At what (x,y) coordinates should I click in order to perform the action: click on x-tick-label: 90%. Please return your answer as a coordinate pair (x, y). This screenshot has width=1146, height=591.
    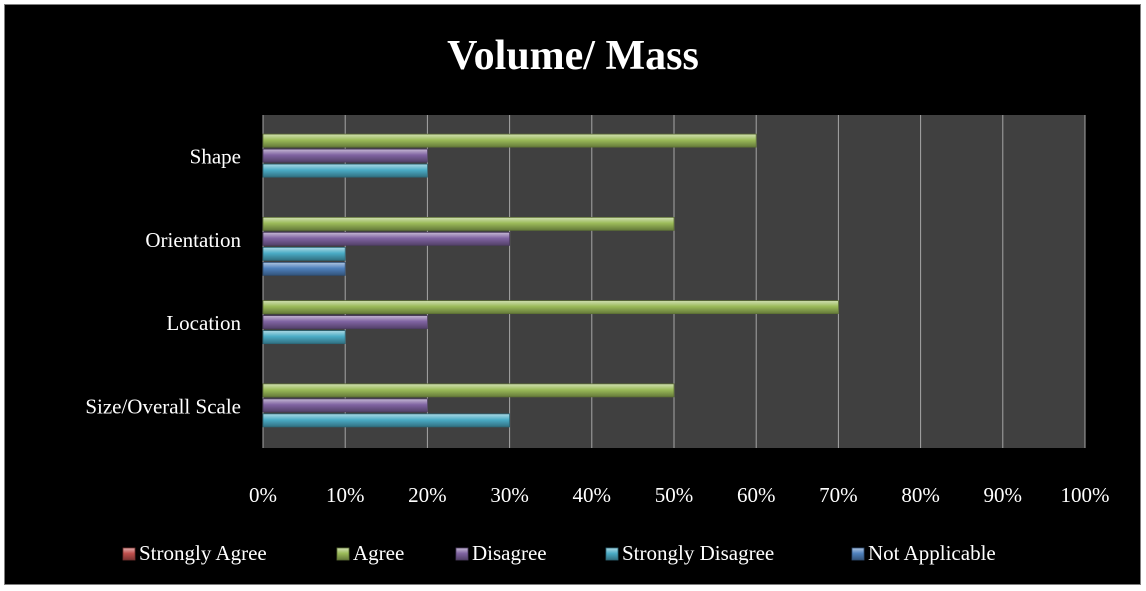
    Looking at the image, I should click on (1003, 495).